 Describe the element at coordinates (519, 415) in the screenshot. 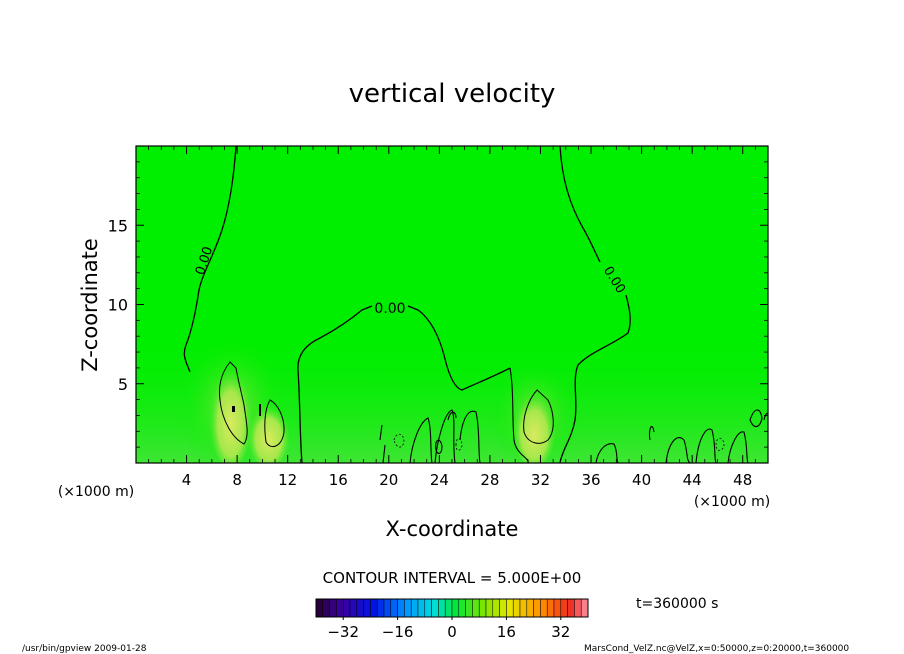

I see `zero-contour-right-lower` at that location.